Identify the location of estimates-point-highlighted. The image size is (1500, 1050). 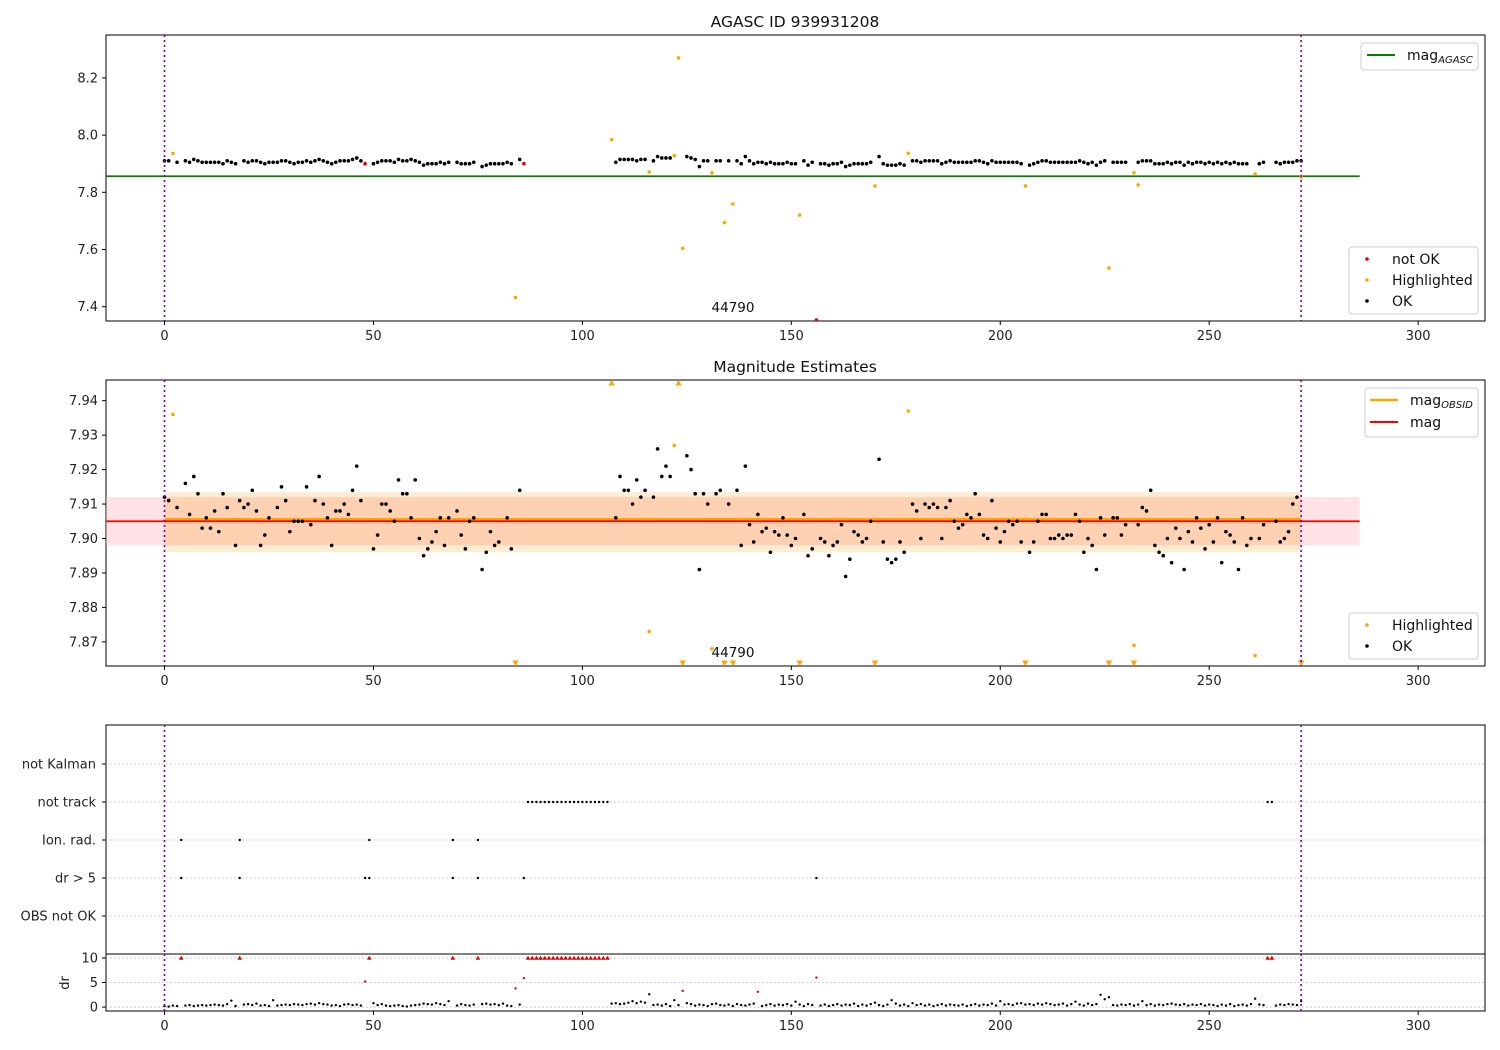
(173, 414).